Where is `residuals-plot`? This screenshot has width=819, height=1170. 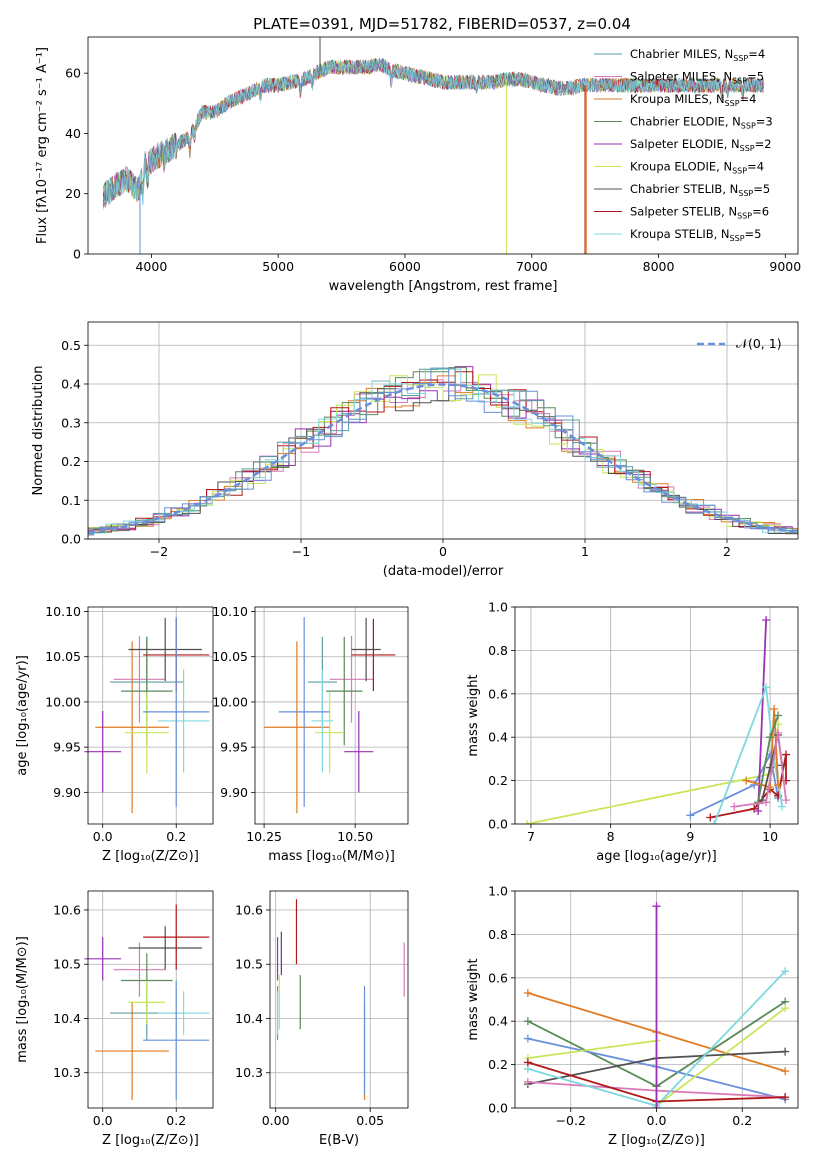 residuals-plot is located at coordinates (443, 451).